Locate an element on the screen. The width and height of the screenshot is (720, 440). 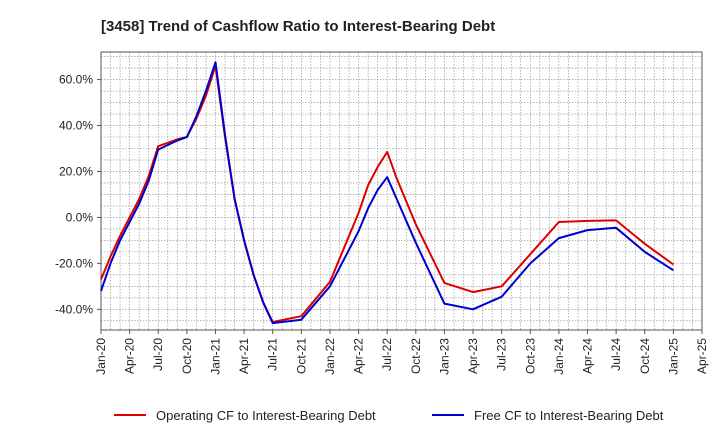
x-tick-label: Oct-20 is located at coordinates (187, 356).